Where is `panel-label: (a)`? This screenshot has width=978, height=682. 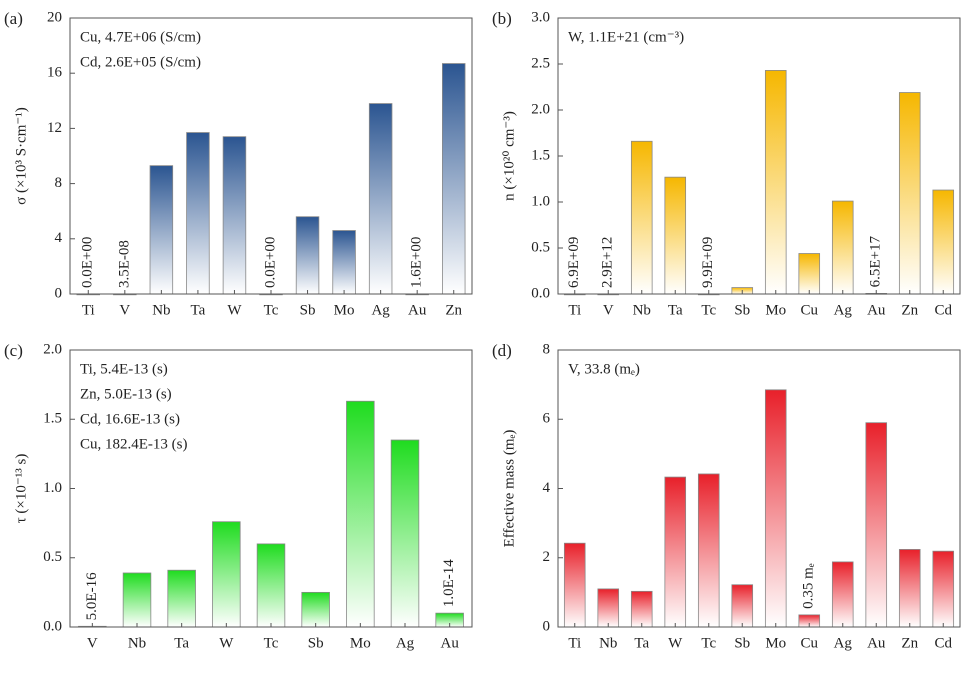 panel-label: (a) is located at coordinates (13, 18).